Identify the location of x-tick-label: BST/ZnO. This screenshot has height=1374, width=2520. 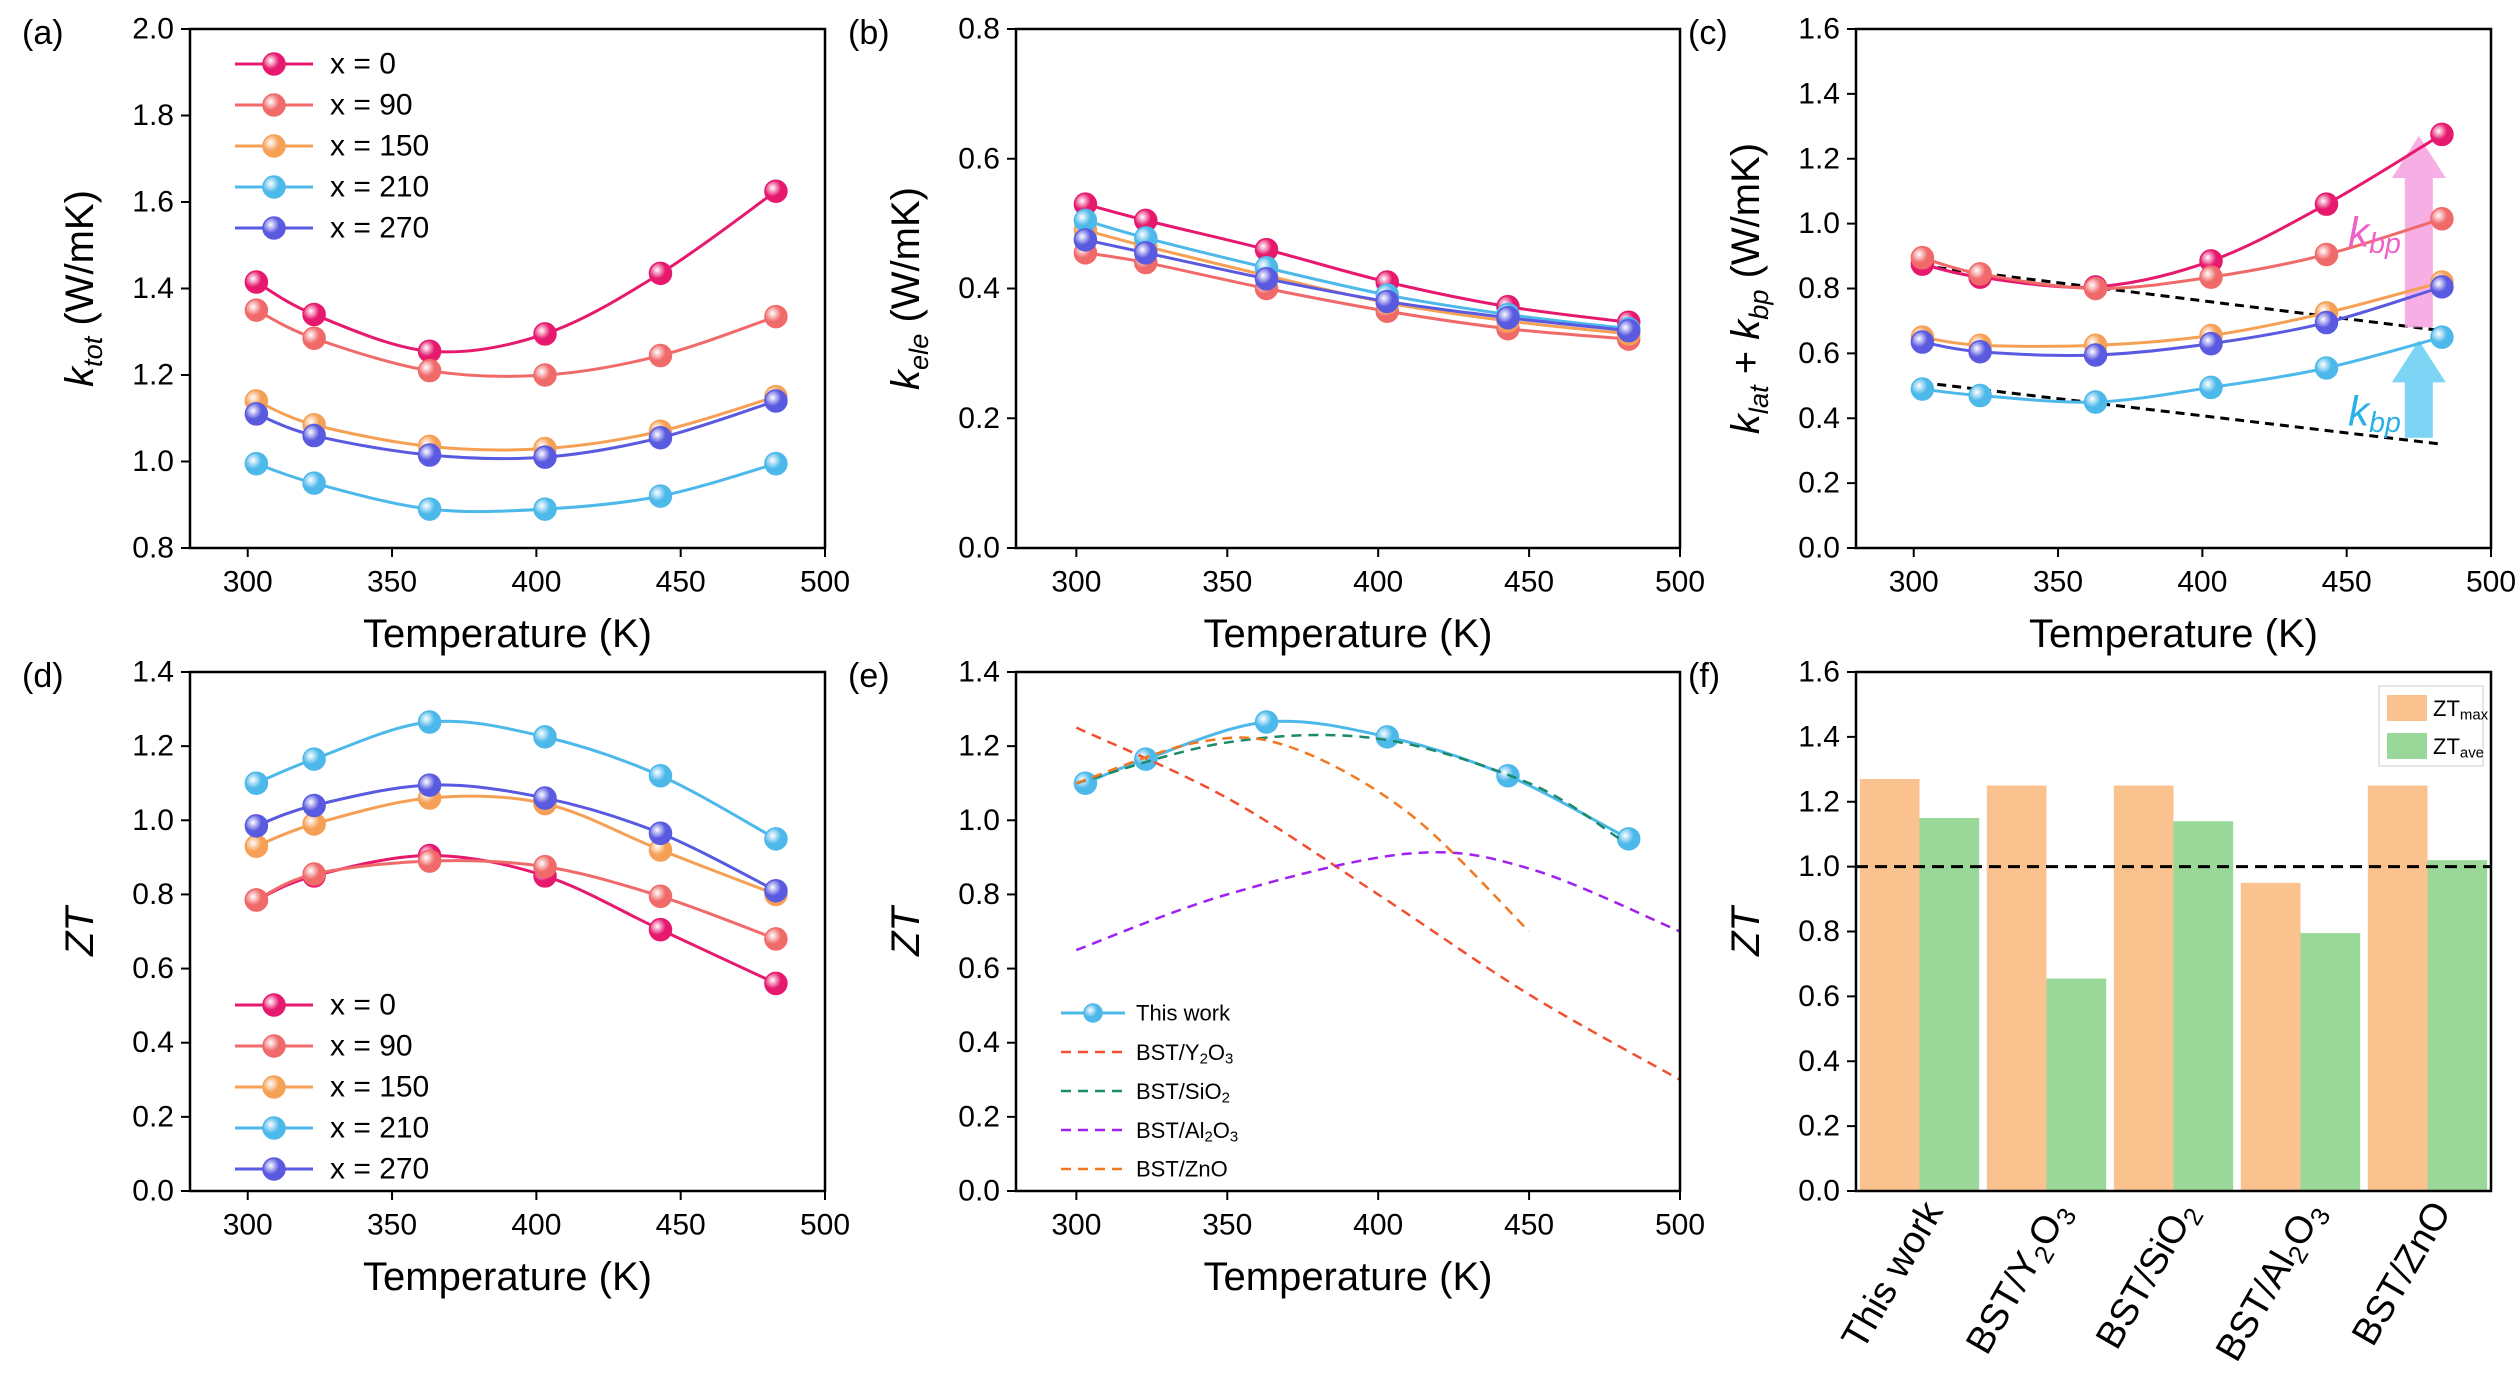
(2402, 1274).